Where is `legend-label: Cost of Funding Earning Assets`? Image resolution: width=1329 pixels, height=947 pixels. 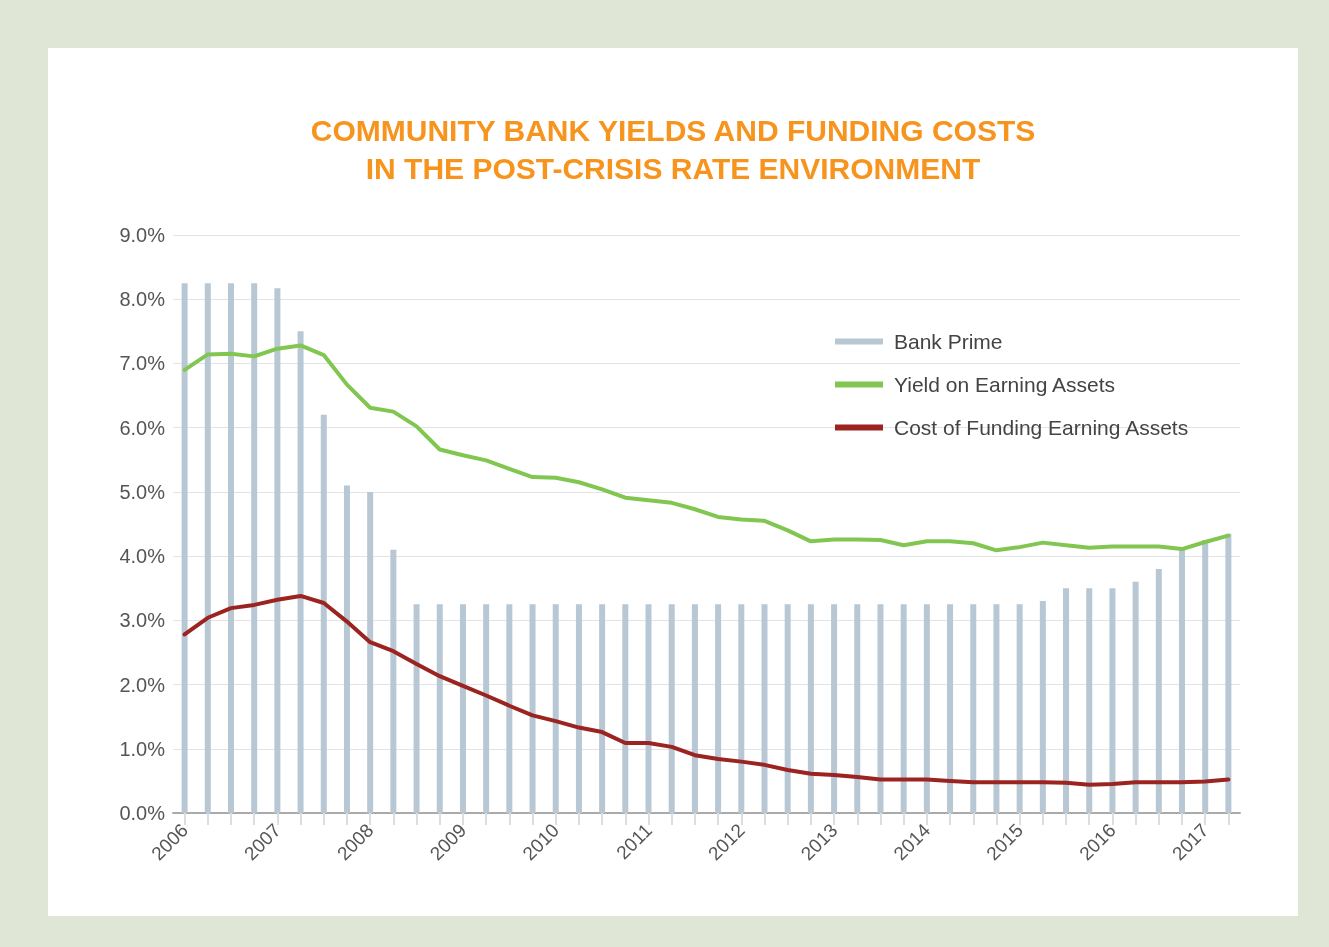 legend-label: Cost of Funding Earning Assets is located at coordinates (1041, 427).